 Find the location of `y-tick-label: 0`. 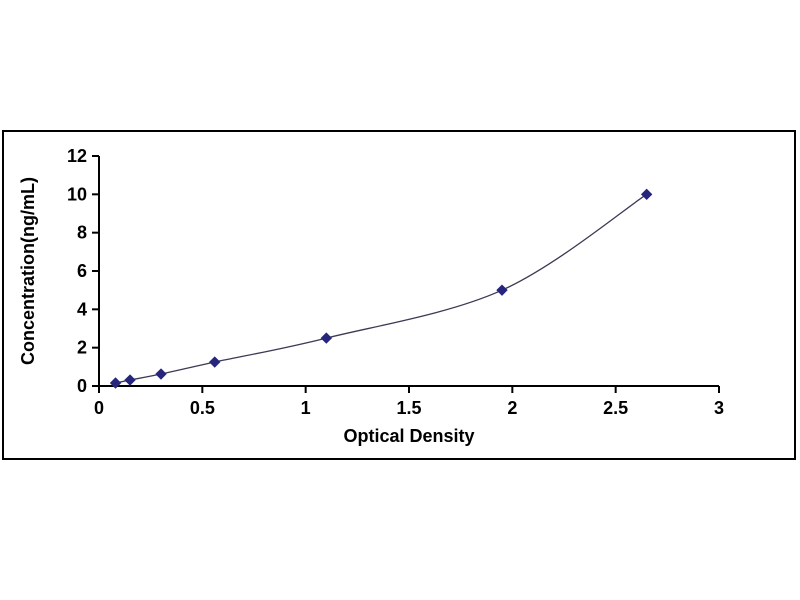

y-tick-label: 0 is located at coordinates (82, 386).